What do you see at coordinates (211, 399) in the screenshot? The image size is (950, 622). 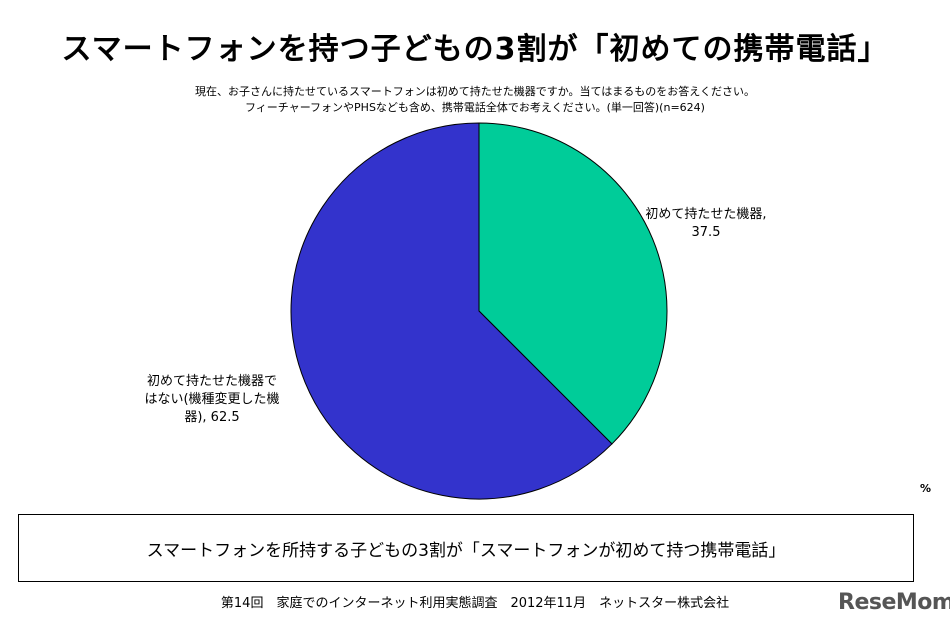 I see `slice-label-2: 初めて持たせた機器ではない(機種変更した機器), 62.5` at bounding box center [211, 399].